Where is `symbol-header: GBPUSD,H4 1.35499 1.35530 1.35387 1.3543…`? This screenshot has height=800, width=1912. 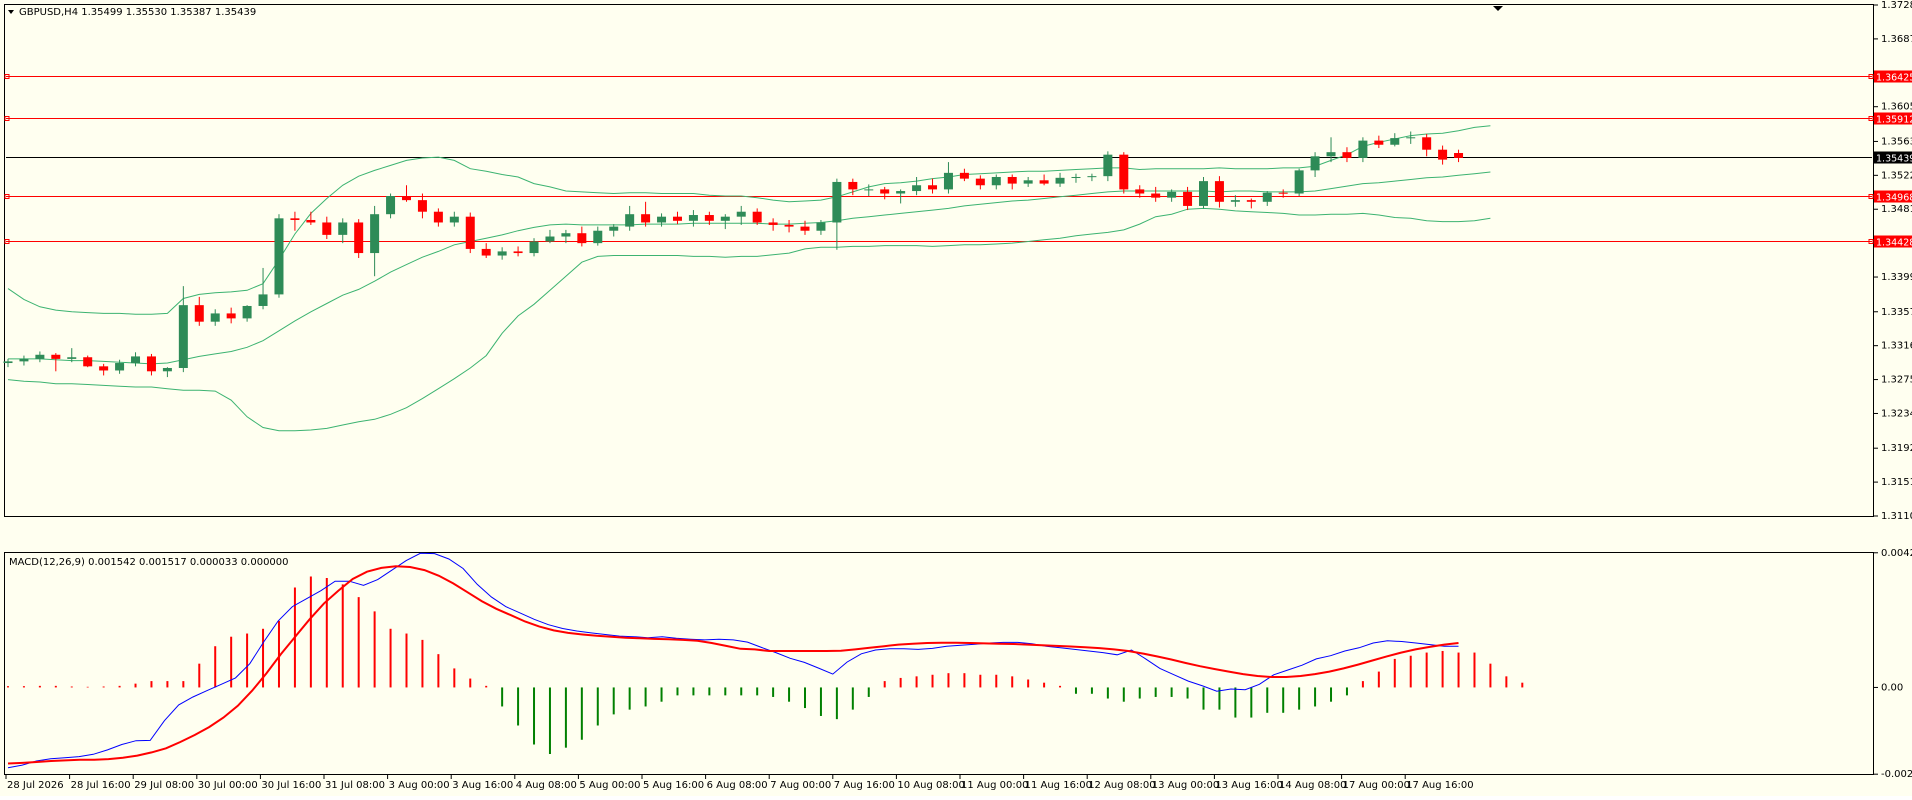 symbol-header: GBPUSD,H4 1.35499 1.35530 1.35387 1.3543… is located at coordinates (137, 12).